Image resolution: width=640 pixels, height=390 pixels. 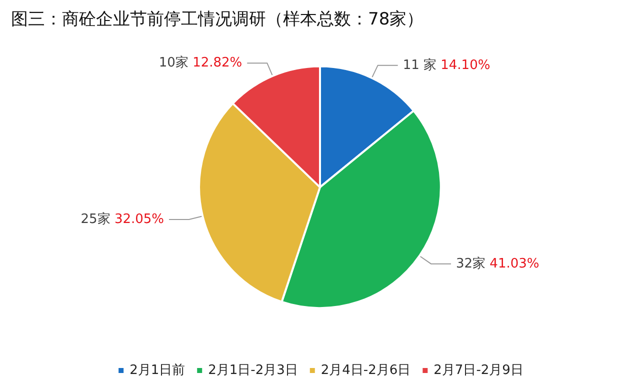 I want to click on data-label: 10家 12.82%, so click(x=200, y=62).